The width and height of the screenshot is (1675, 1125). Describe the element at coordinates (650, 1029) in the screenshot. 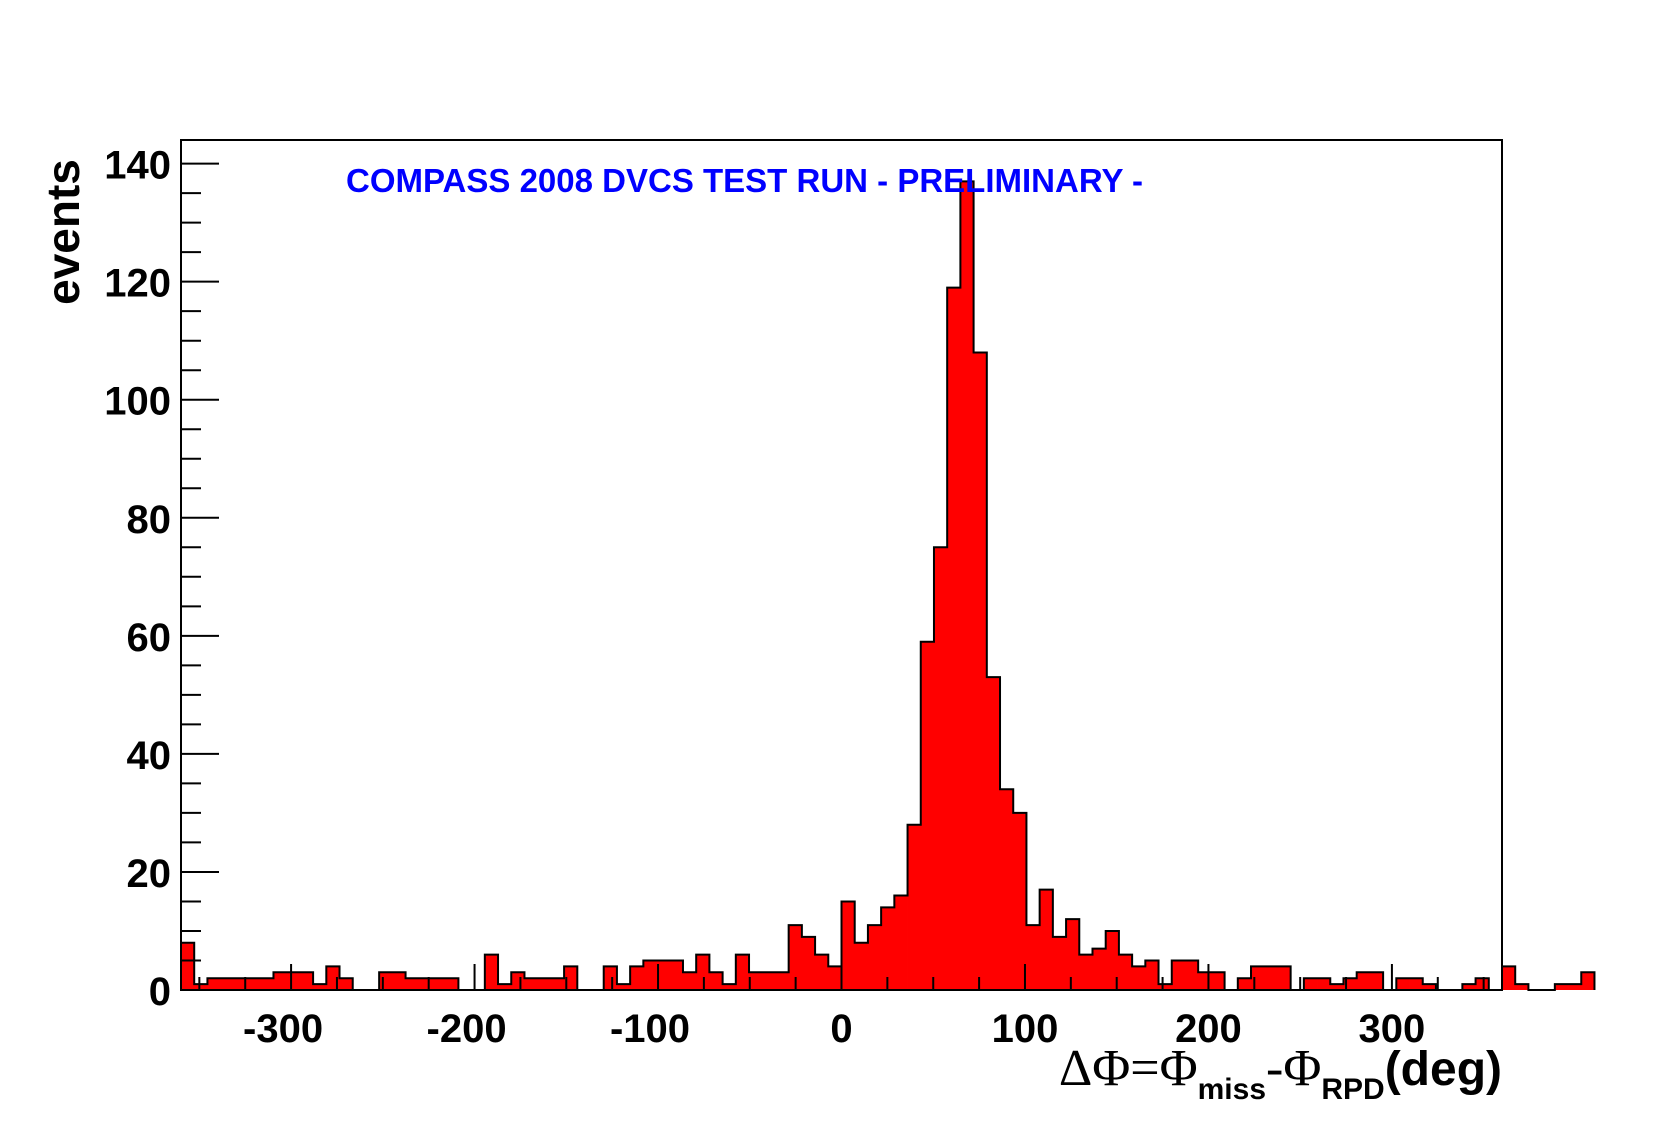

I see `x-tick-label: -100` at that location.